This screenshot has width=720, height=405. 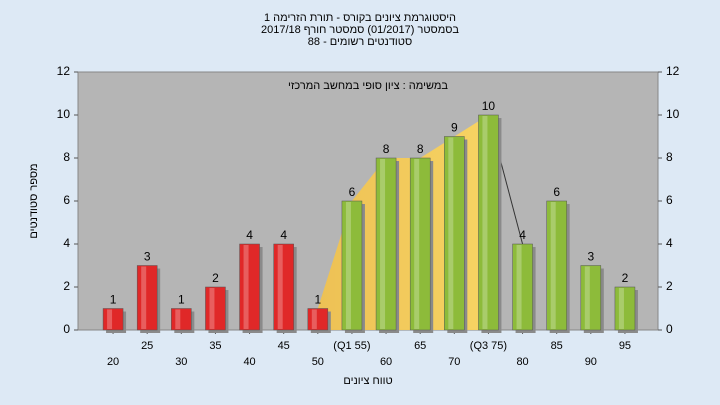 What do you see at coordinates (34, 200) in the screenshot?
I see `y-axis-label: מספר סטודנטים` at bounding box center [34, 200].